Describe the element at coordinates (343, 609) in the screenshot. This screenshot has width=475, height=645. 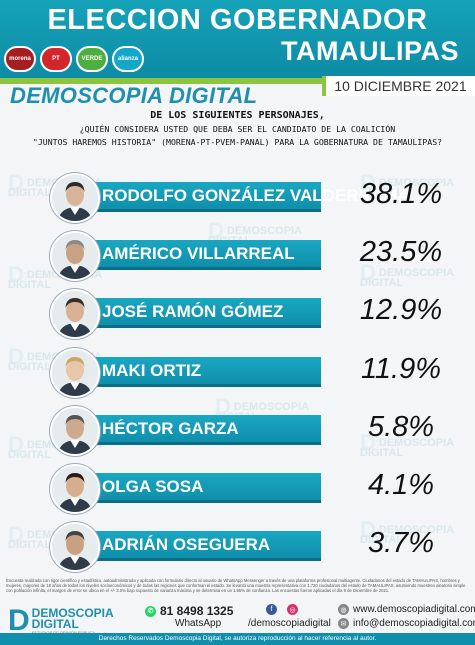
I see `globe-icon: ◍` at that location.